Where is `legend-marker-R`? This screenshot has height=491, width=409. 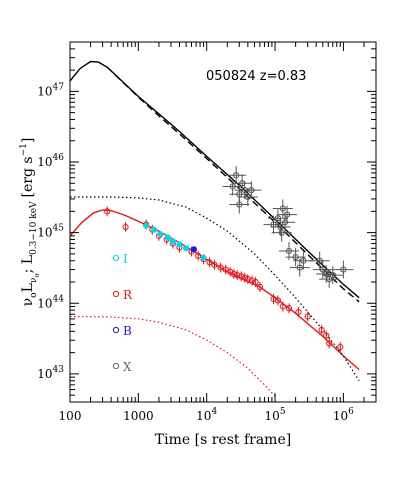 legend-marker-R is located at coordinates (116, 294).